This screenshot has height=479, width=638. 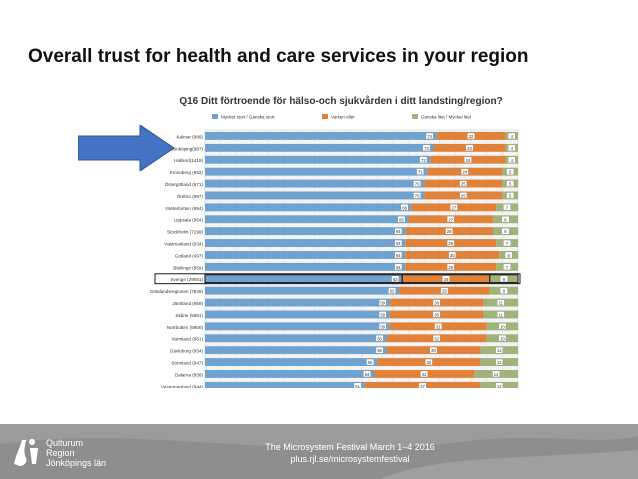 I want to click on data-label: 22, so click(x=471, y=136).